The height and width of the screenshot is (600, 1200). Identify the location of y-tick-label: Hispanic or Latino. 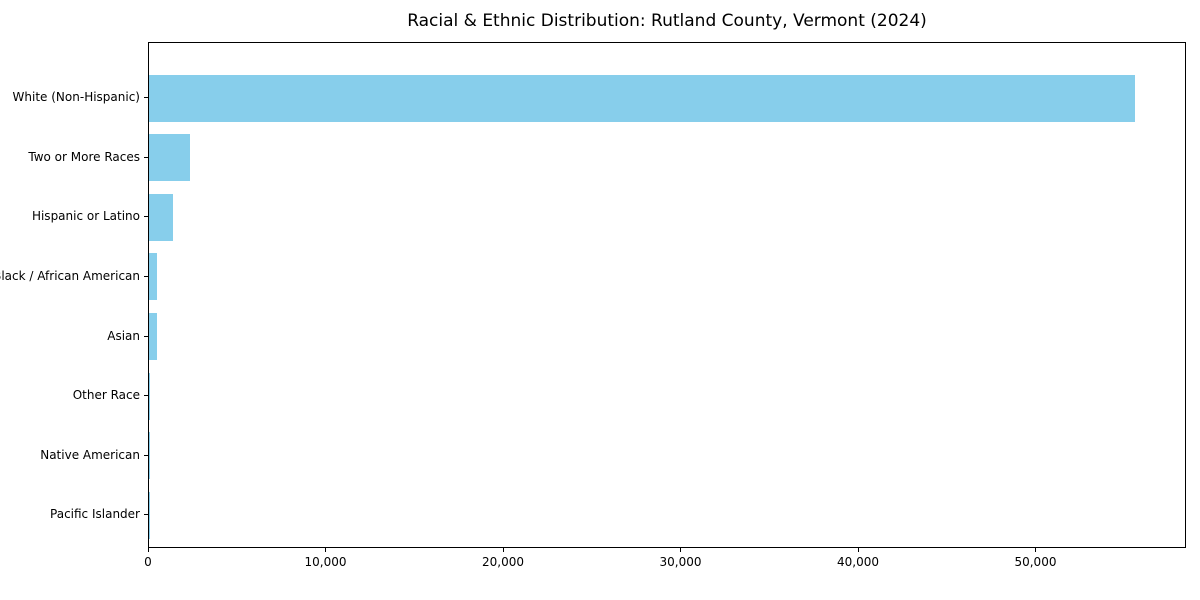
(85, 216).